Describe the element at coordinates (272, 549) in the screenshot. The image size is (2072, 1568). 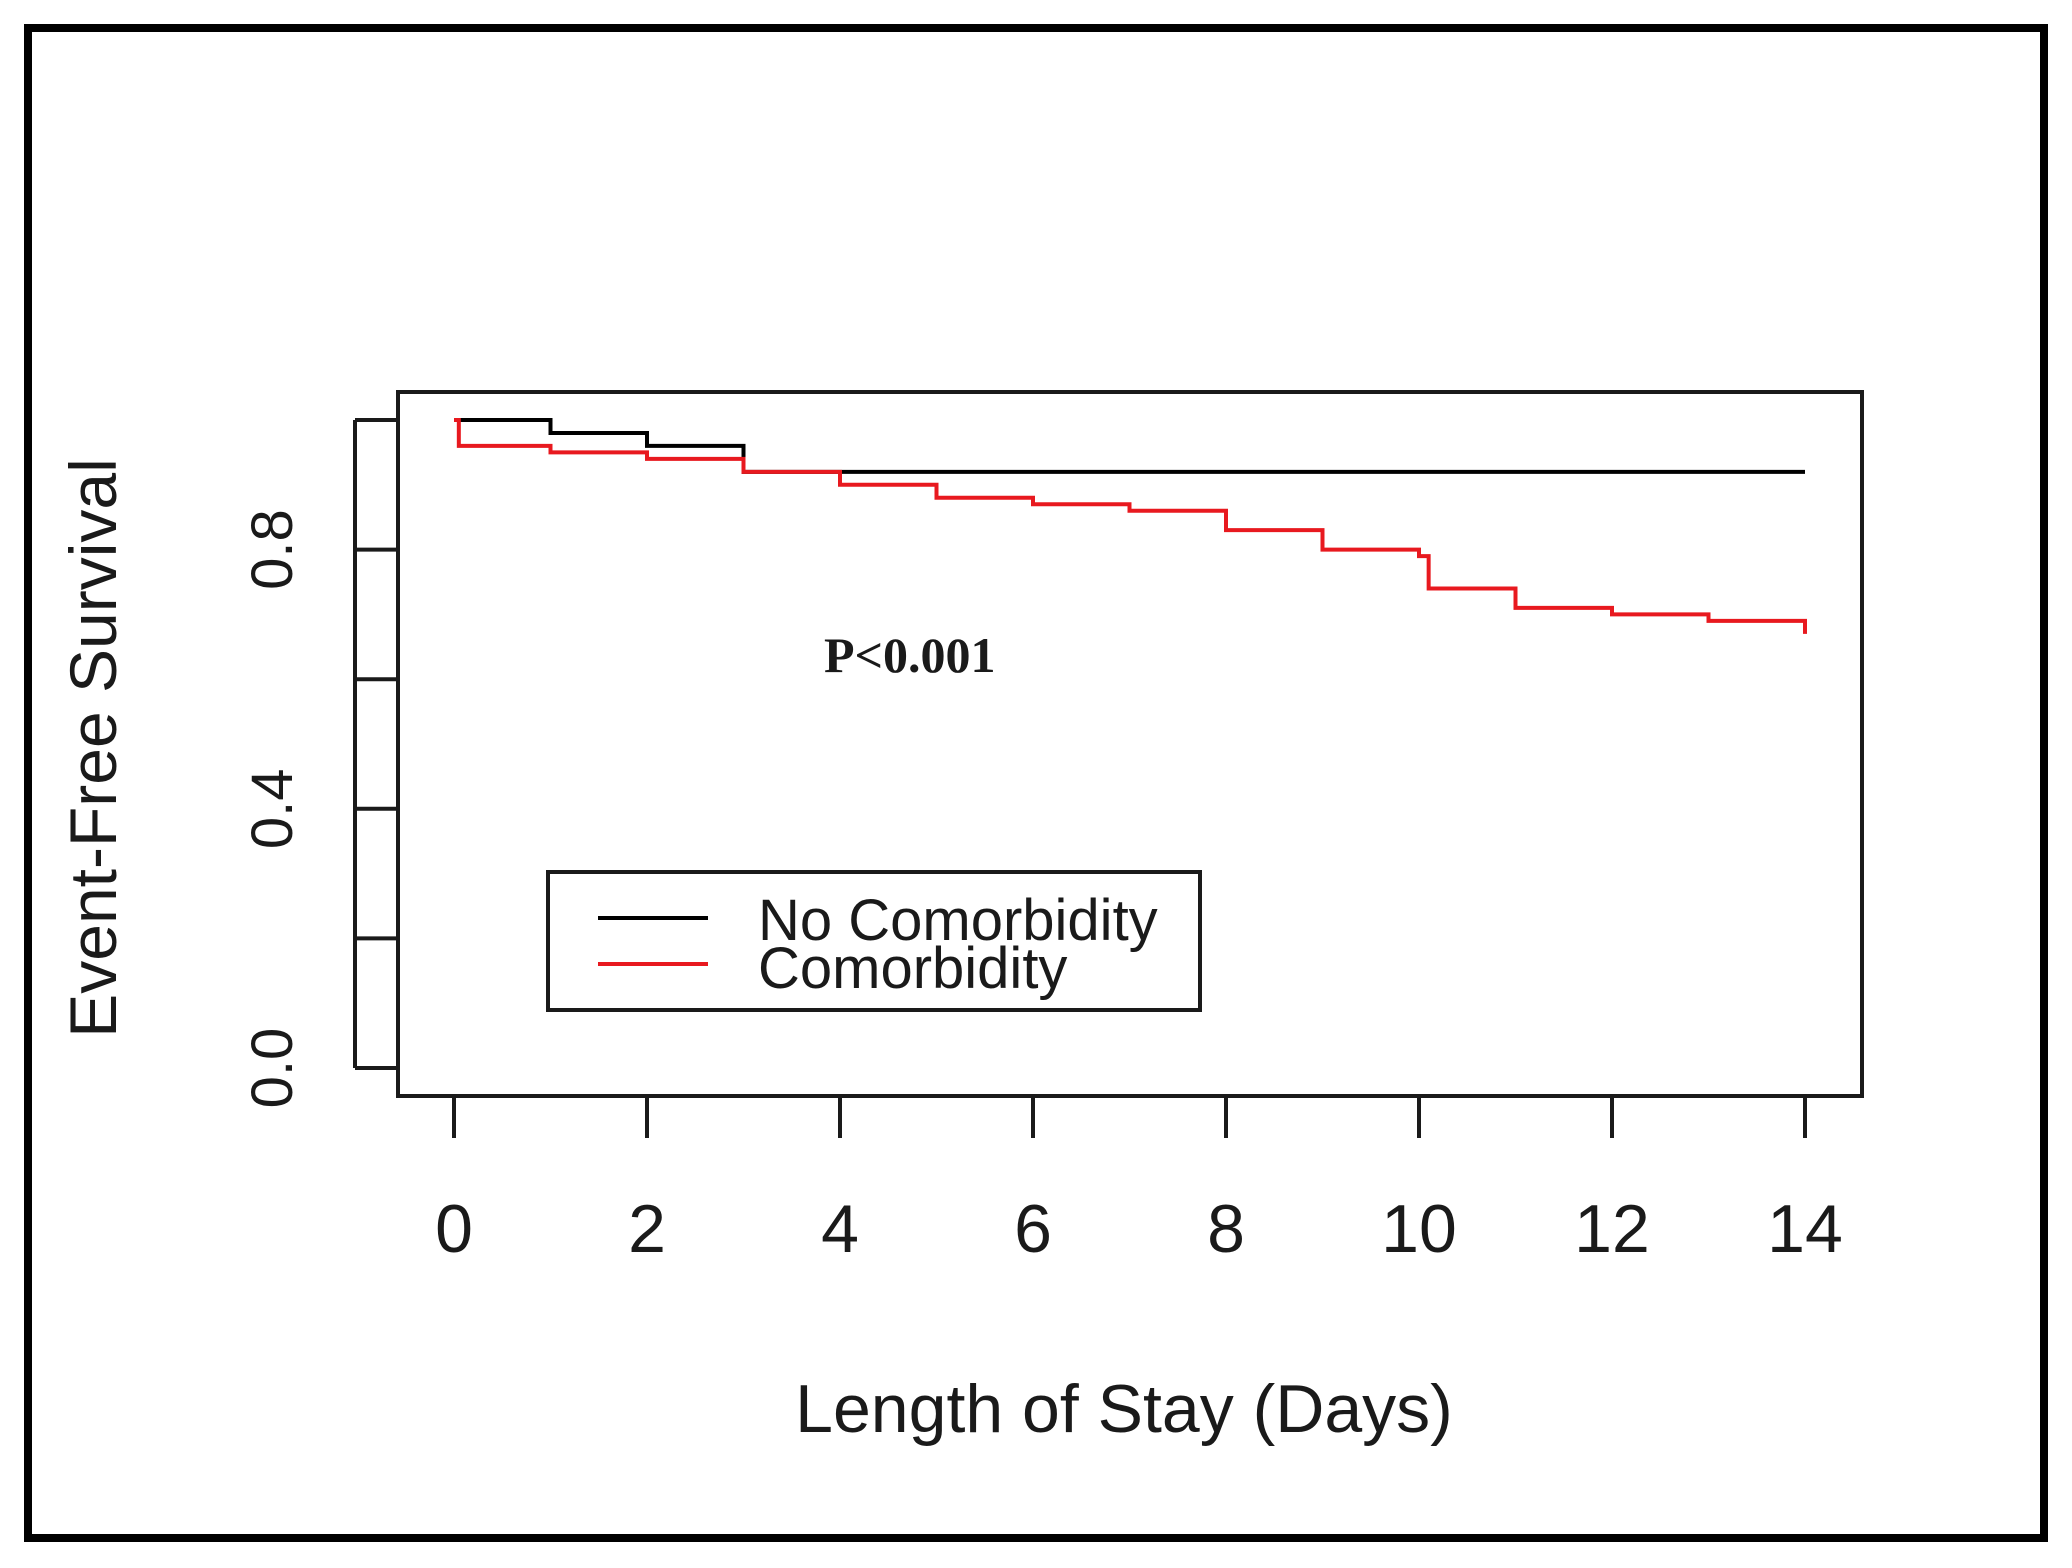
I see `y-tick-label: 0.8` at that location.